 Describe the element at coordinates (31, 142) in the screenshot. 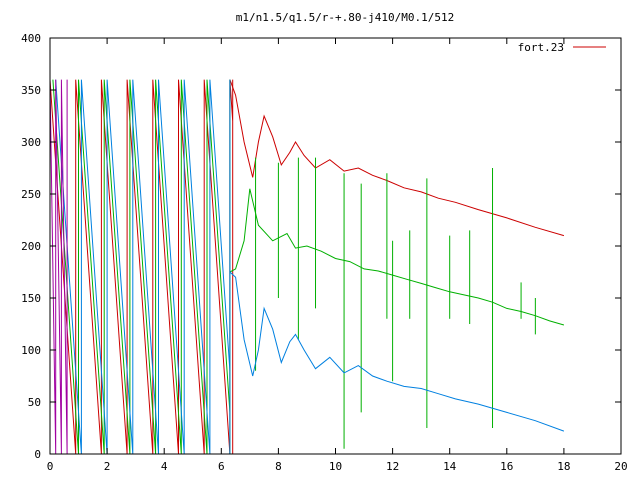

I see `y-tick-label: 300` at that location.